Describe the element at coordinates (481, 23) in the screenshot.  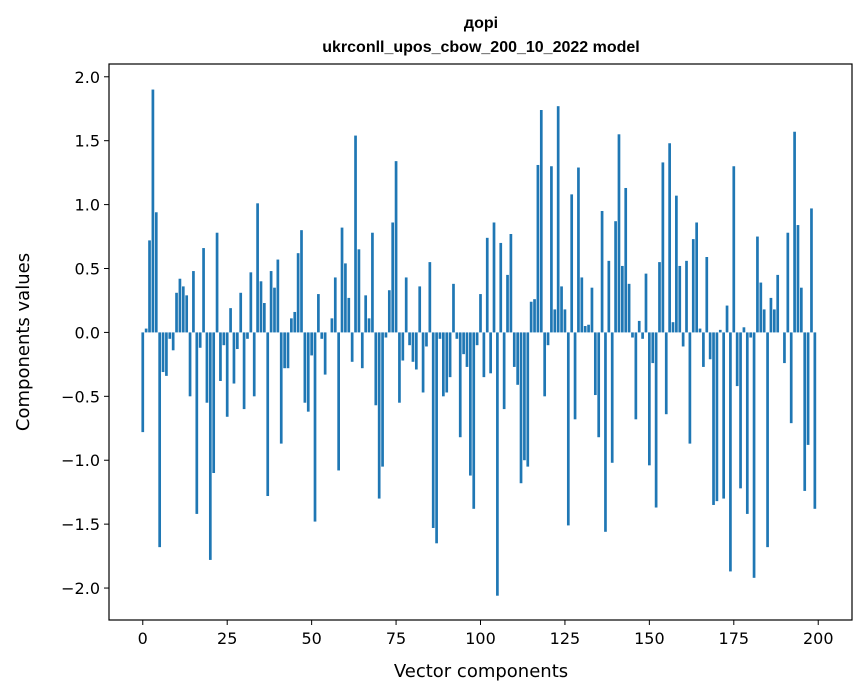
I see `chart-title-line-1: дорі` at that location.